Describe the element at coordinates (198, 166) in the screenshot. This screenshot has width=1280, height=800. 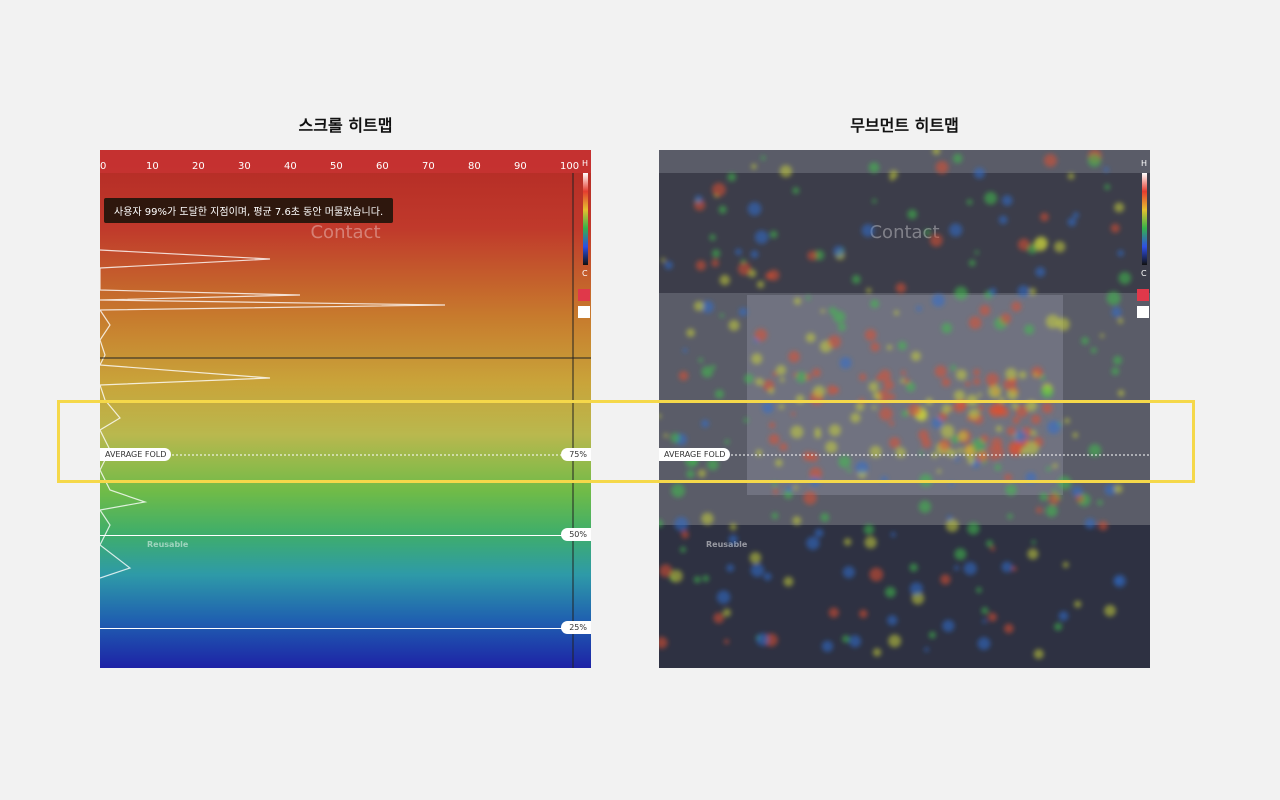
I see `ruler-label: 20` at that location.